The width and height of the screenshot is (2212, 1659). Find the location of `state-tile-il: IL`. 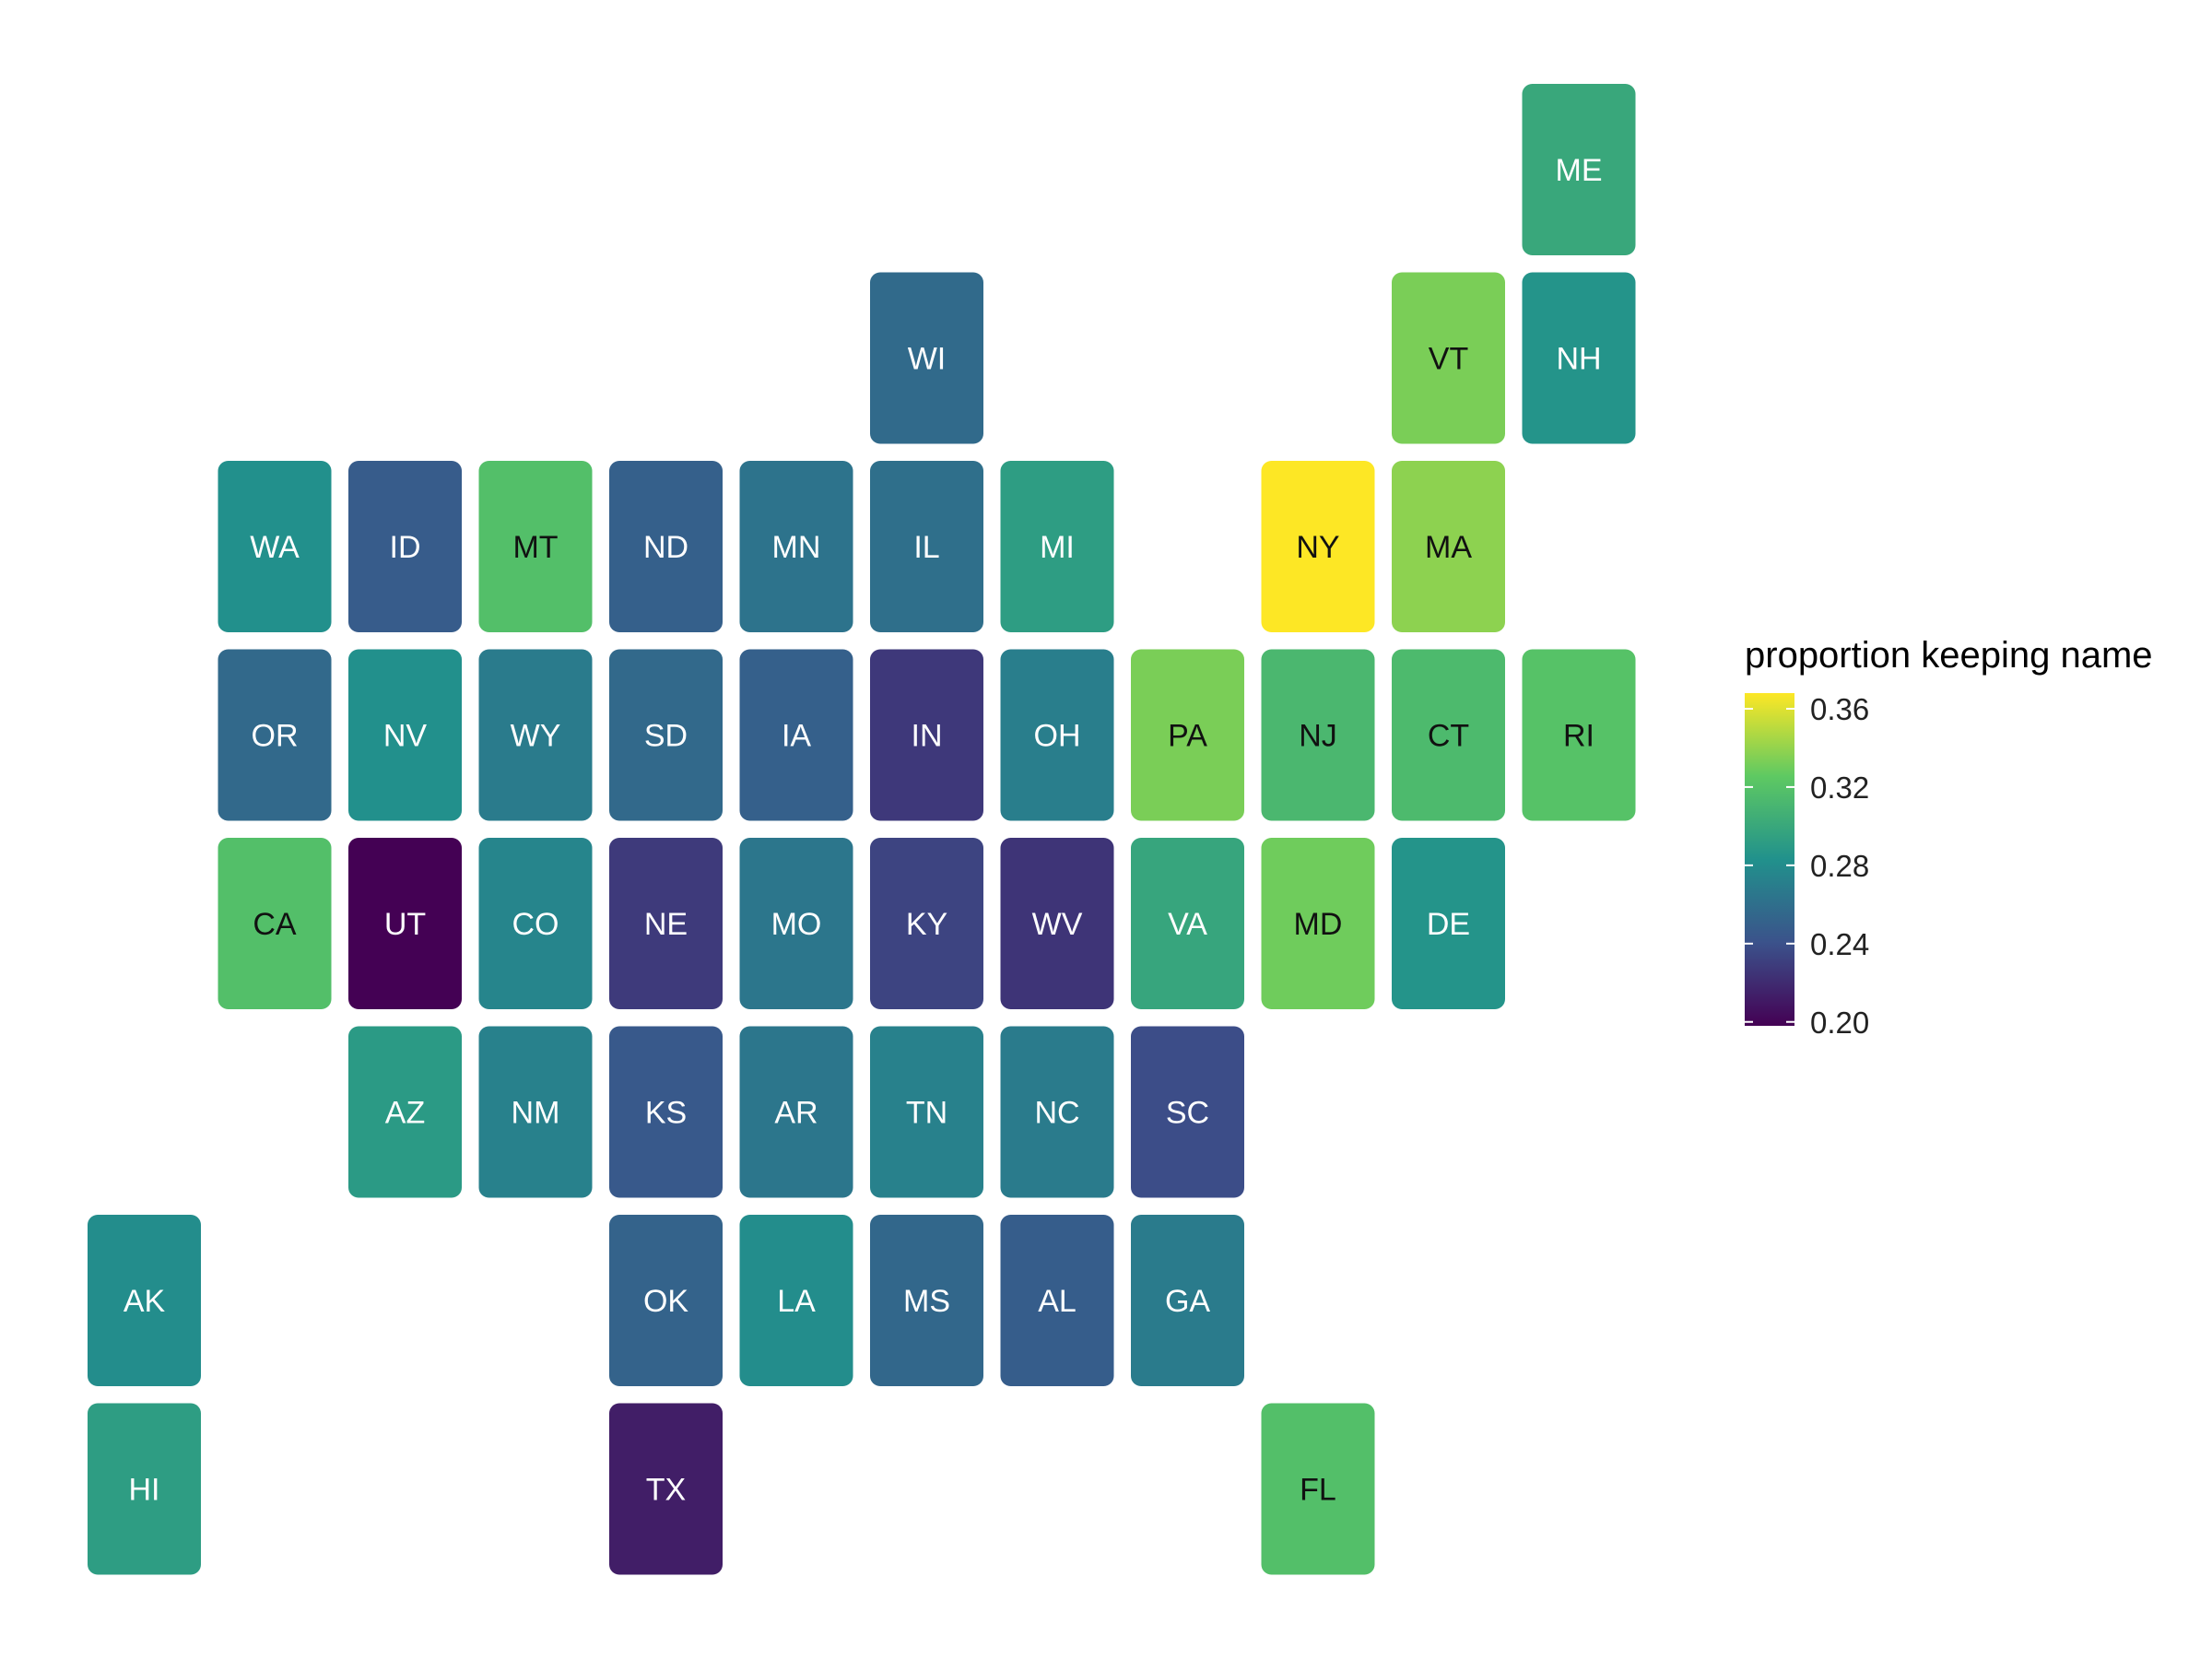

state-tile-il: IL is located at coordinates (926, 546).